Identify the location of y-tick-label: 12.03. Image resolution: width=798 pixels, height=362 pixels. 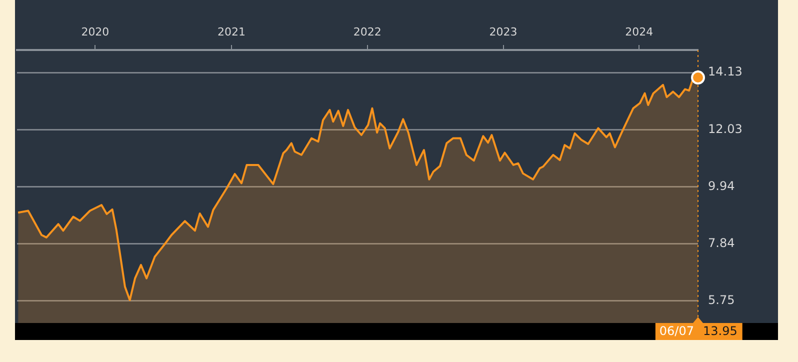
(725, 129).